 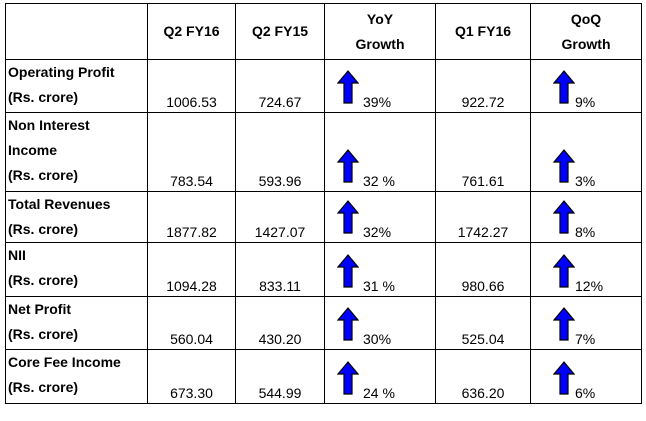 What do you see at coordinates (380, 18) in the screenshot?
I see `header-yoy-line1: YoY` at bounding box center [380, 18].